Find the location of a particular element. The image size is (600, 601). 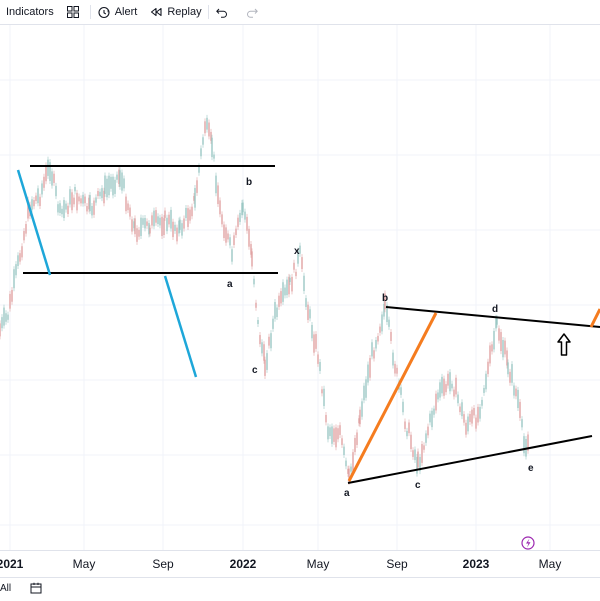

layout-button is located at coordinates (75, 12).